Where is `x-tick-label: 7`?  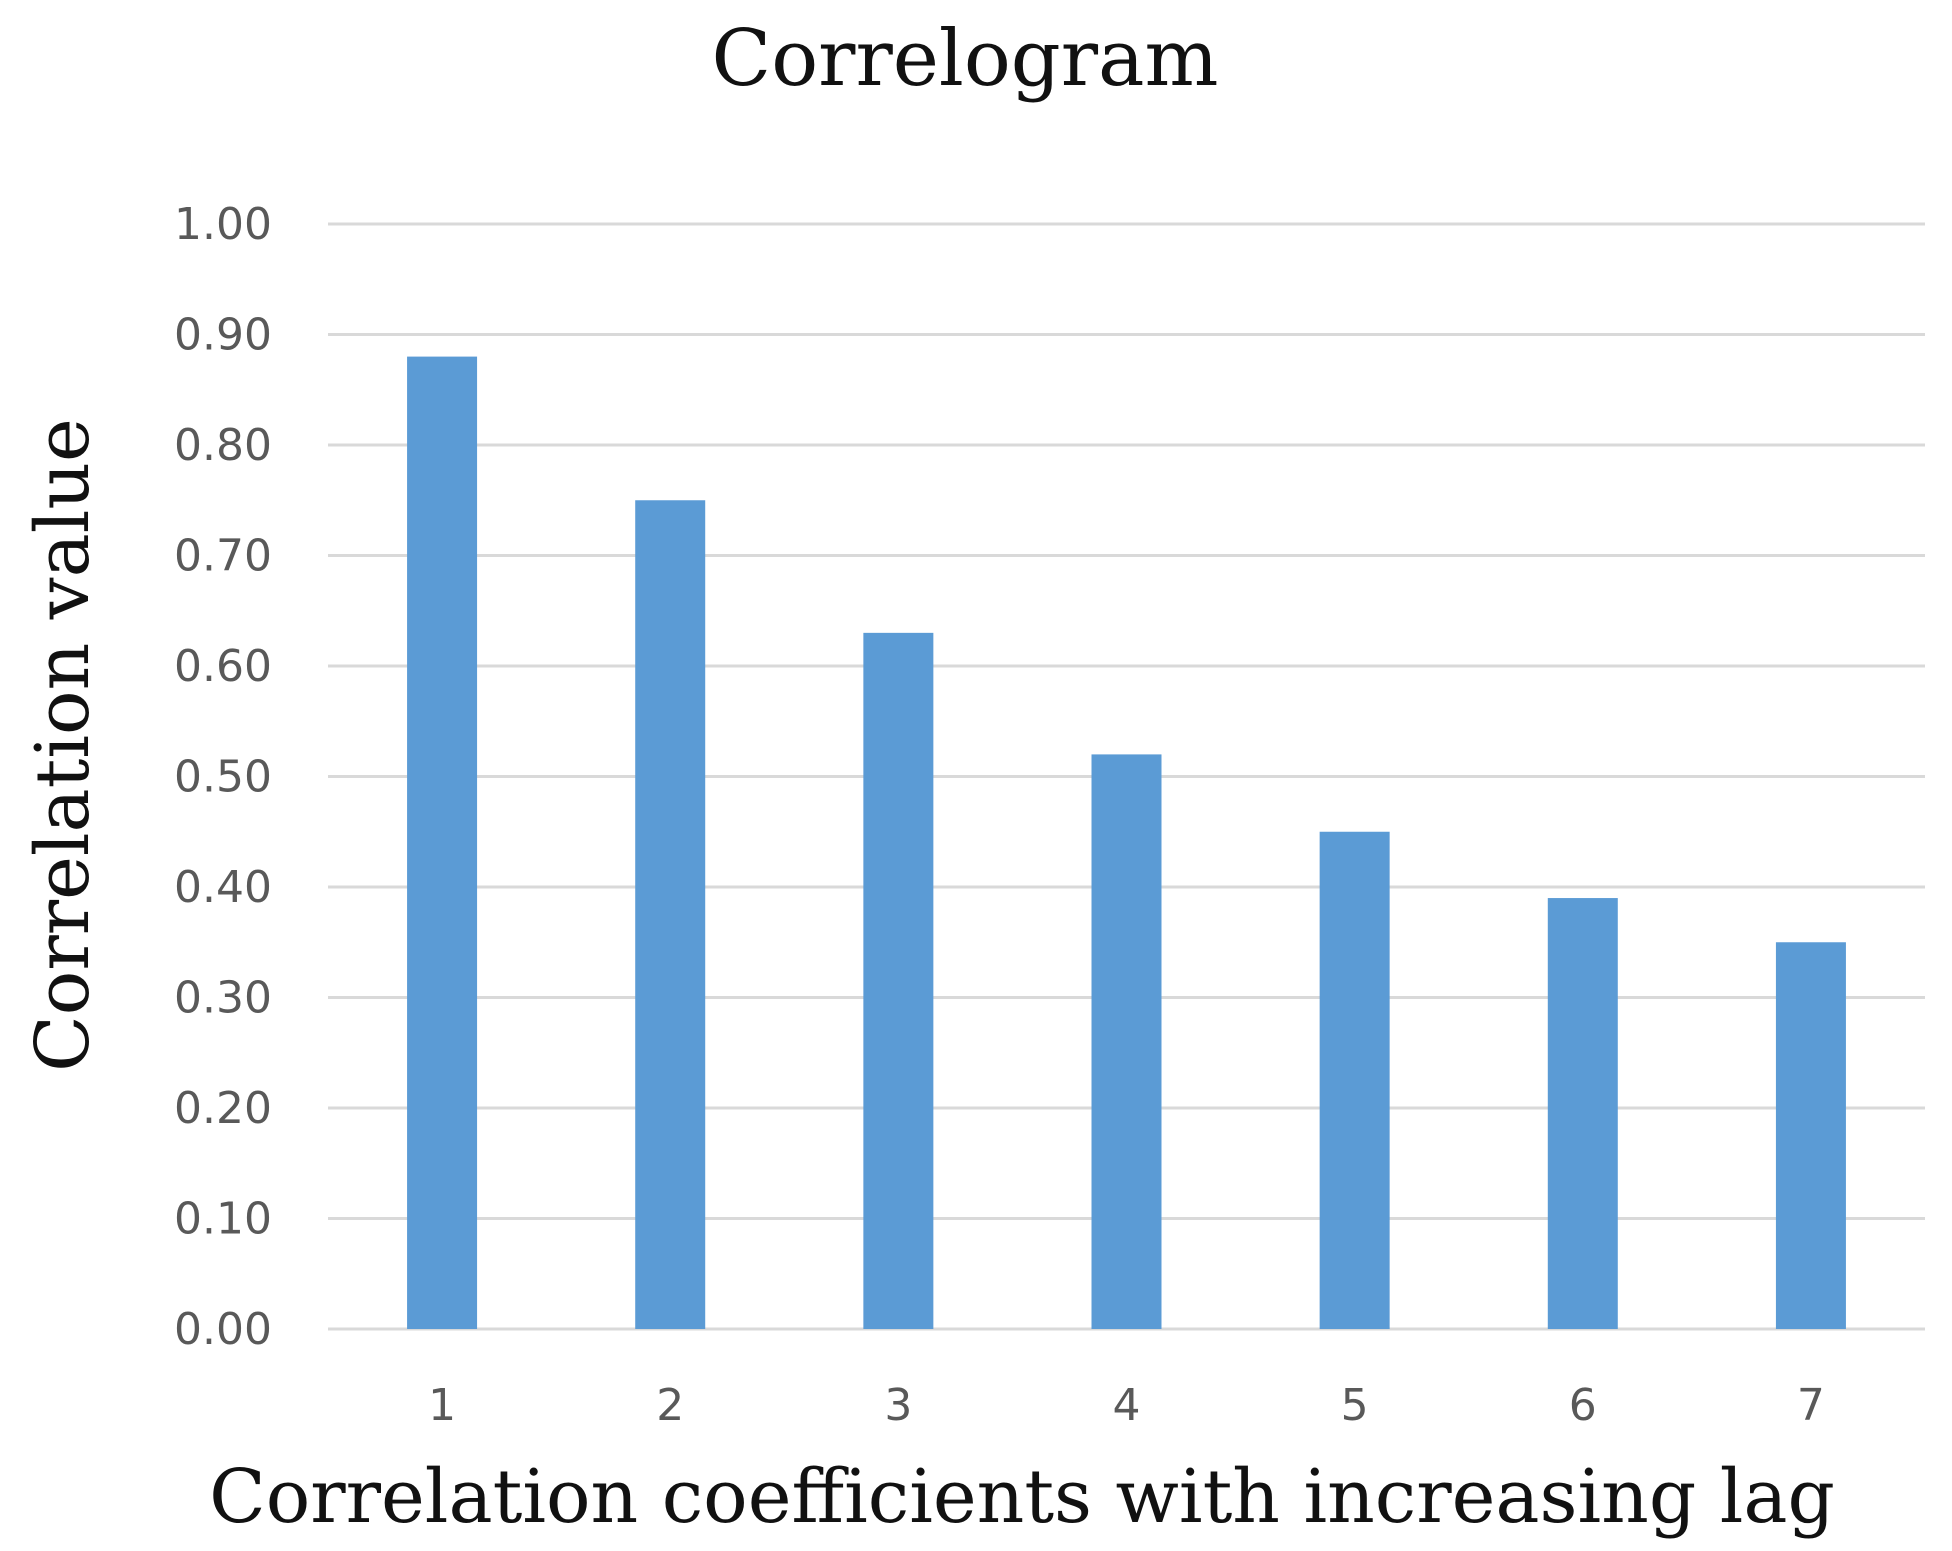
x-tick-label: 7 is located at coordinates (1811, 1405).